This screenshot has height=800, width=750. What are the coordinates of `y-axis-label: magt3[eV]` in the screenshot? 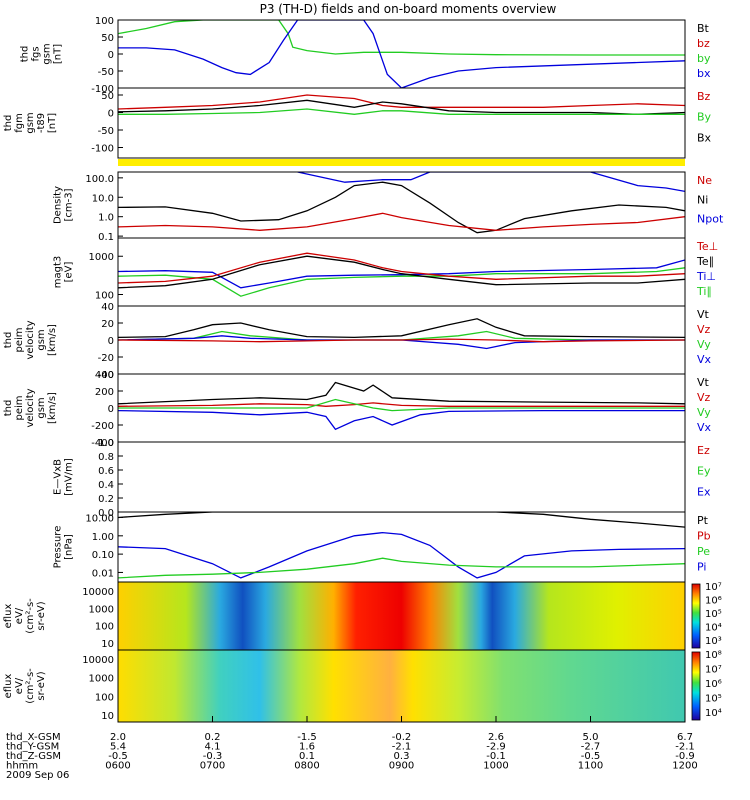 It's located at (64, 272).